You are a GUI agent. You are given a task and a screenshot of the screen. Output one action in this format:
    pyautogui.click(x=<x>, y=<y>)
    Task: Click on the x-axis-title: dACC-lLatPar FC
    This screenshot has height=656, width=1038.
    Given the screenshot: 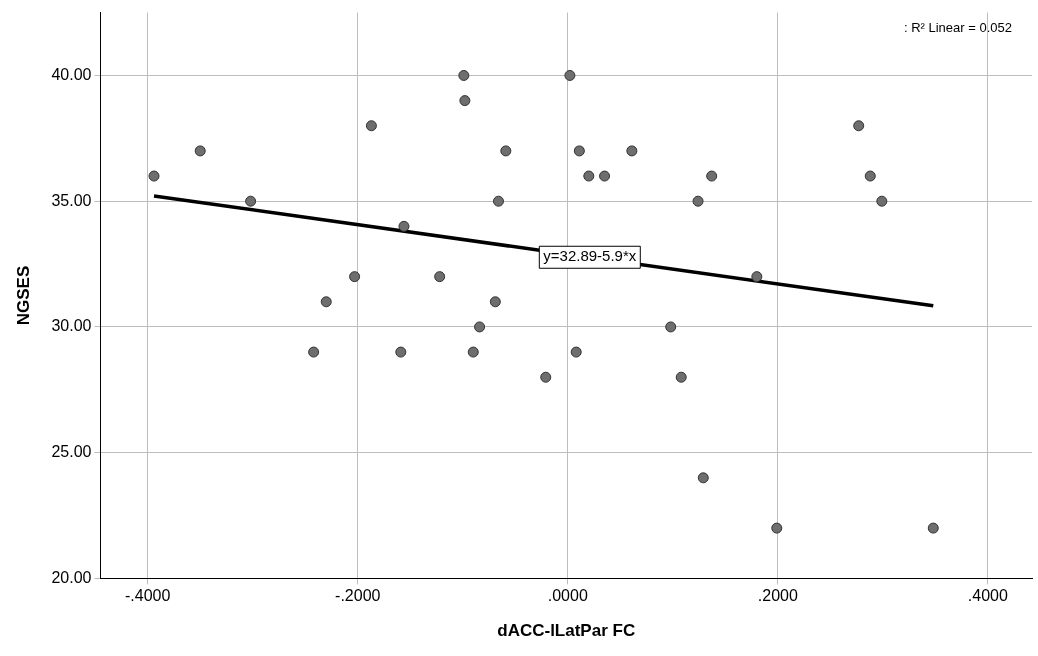 What is the action you would take?
    pyautogui.click(x=566, y=631)
    